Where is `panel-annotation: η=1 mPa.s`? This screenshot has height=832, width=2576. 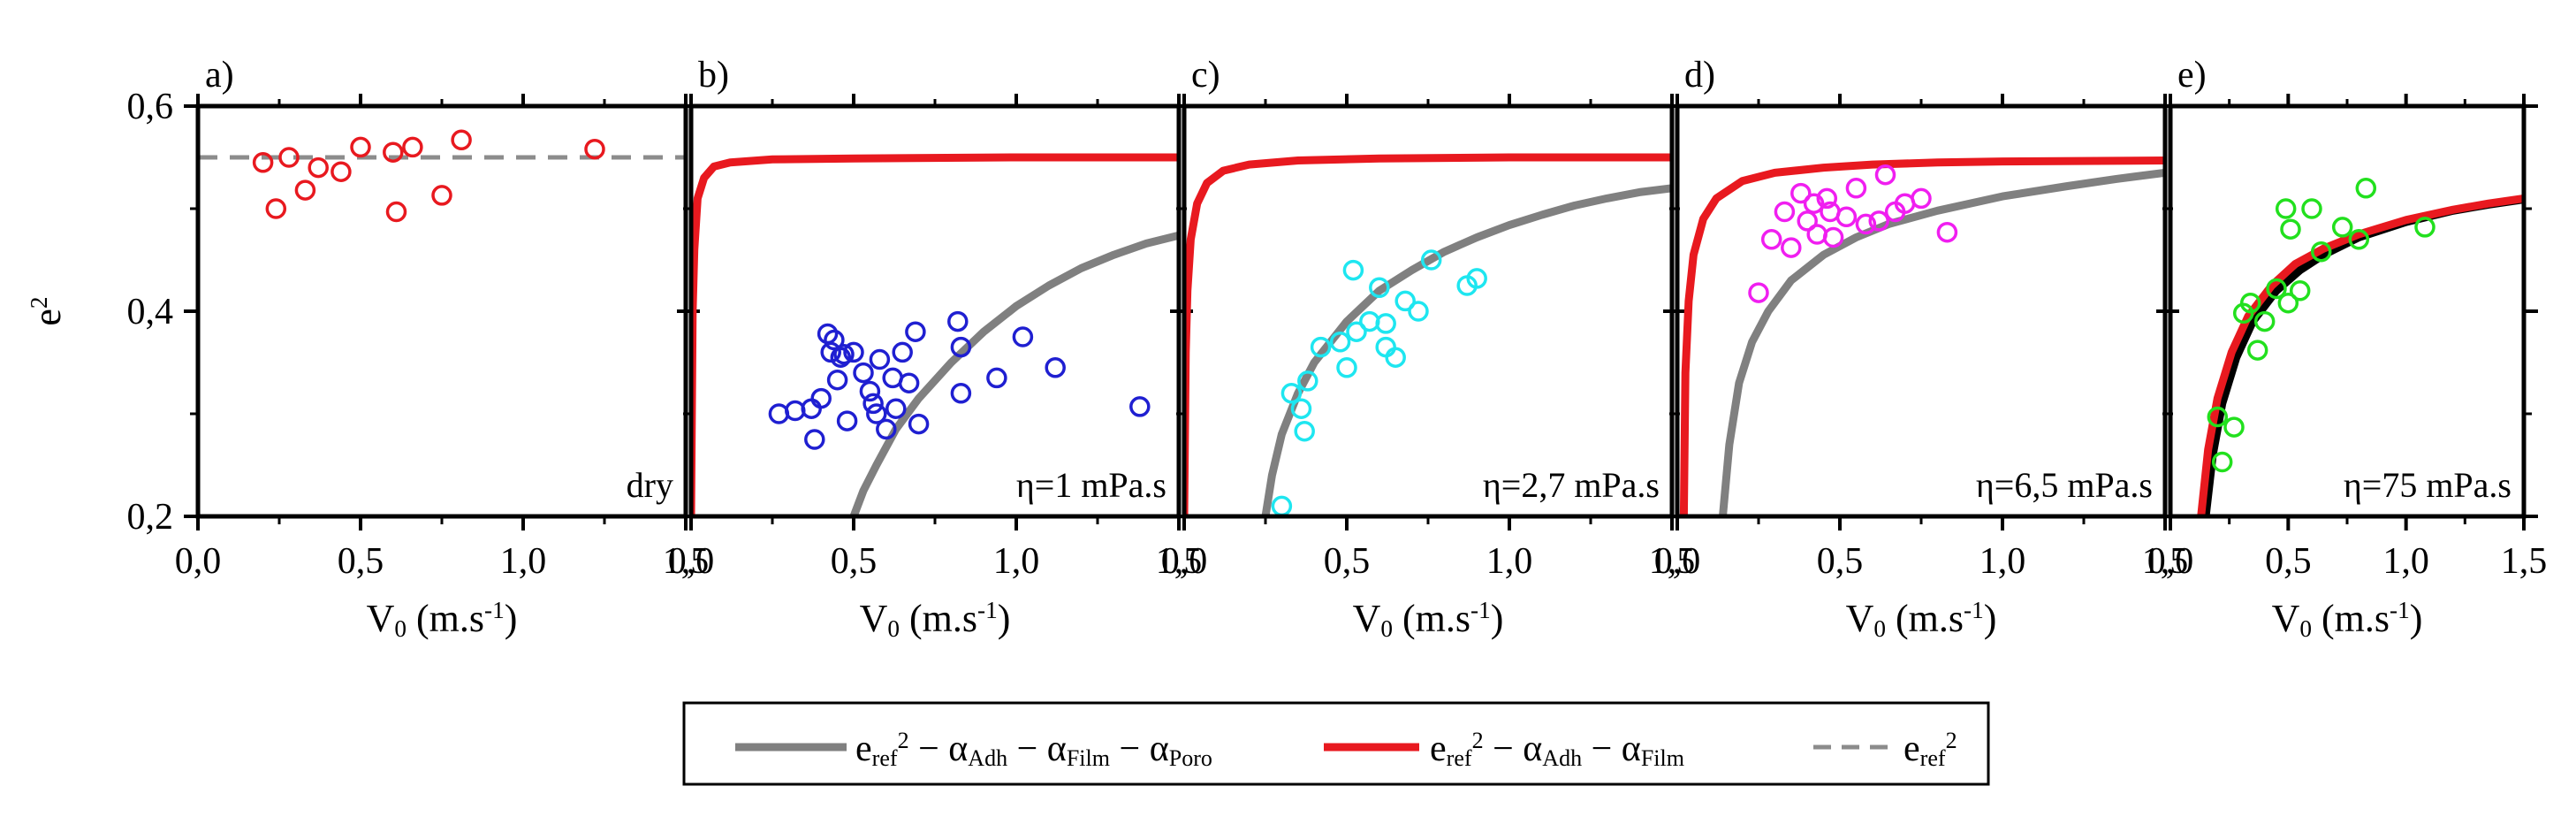 panel-annotation: η=1 mPa.s is located at coordinates (1091, 485).